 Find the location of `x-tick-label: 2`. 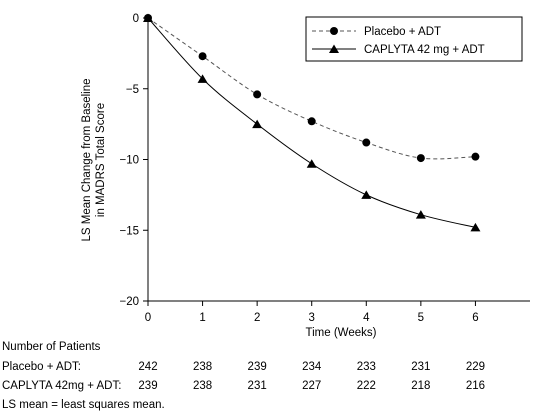

x-tick-label: 2 is located at coordinates (257, 318).